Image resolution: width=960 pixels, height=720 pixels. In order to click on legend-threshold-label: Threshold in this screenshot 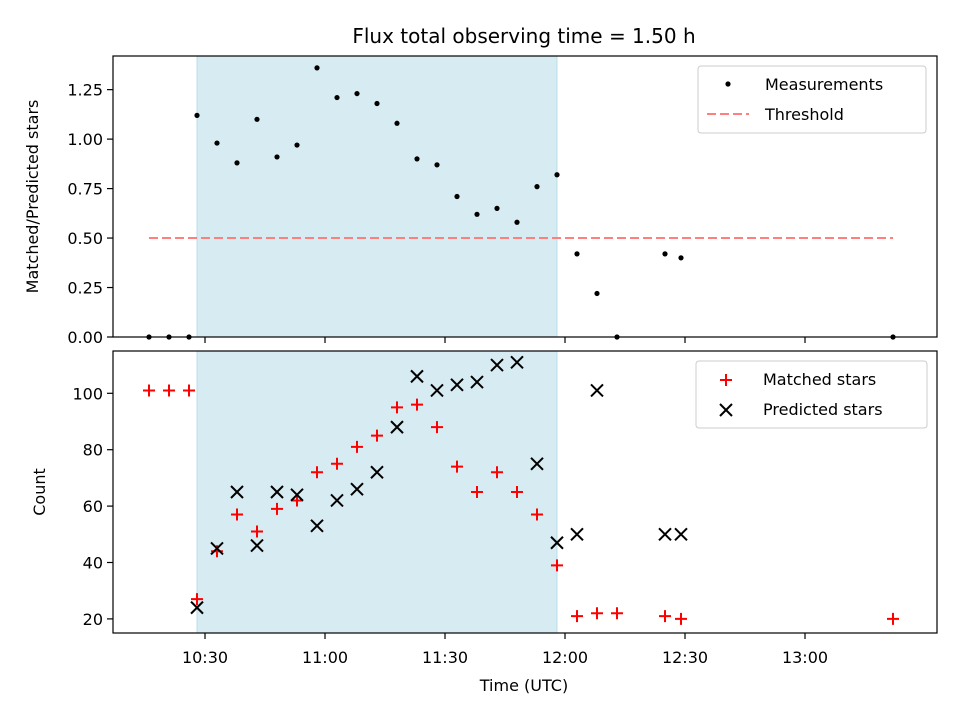, I will do `click(804, 114)`.